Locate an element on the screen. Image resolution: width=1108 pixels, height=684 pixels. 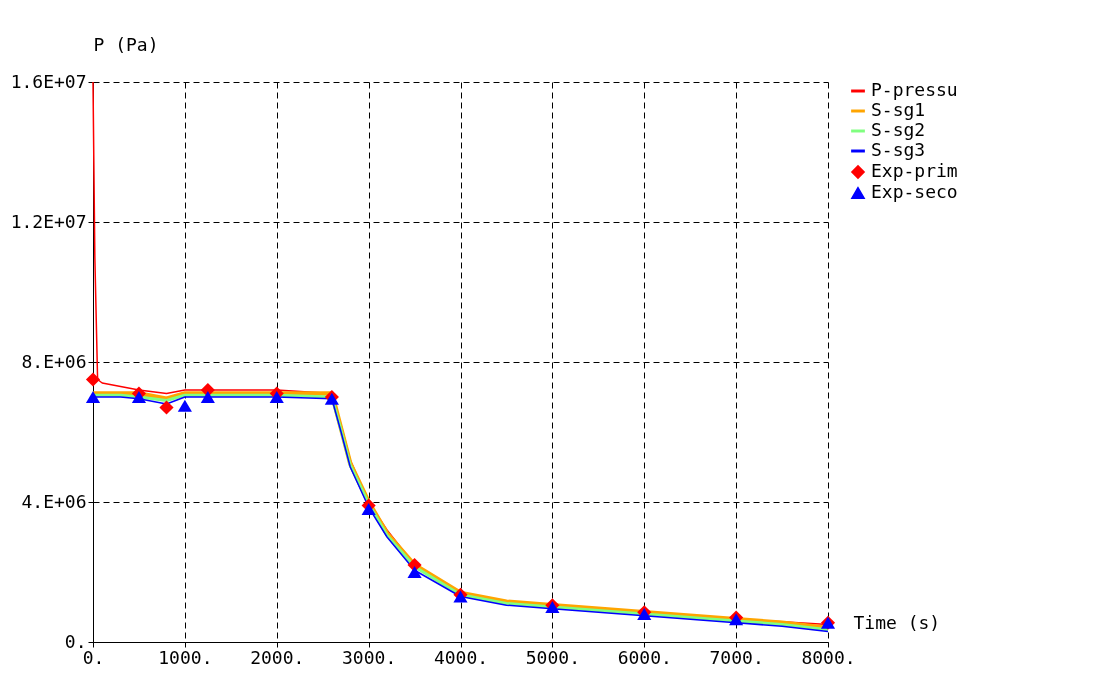
x-tick-label: 7000. is located at coordinates (736, 657).